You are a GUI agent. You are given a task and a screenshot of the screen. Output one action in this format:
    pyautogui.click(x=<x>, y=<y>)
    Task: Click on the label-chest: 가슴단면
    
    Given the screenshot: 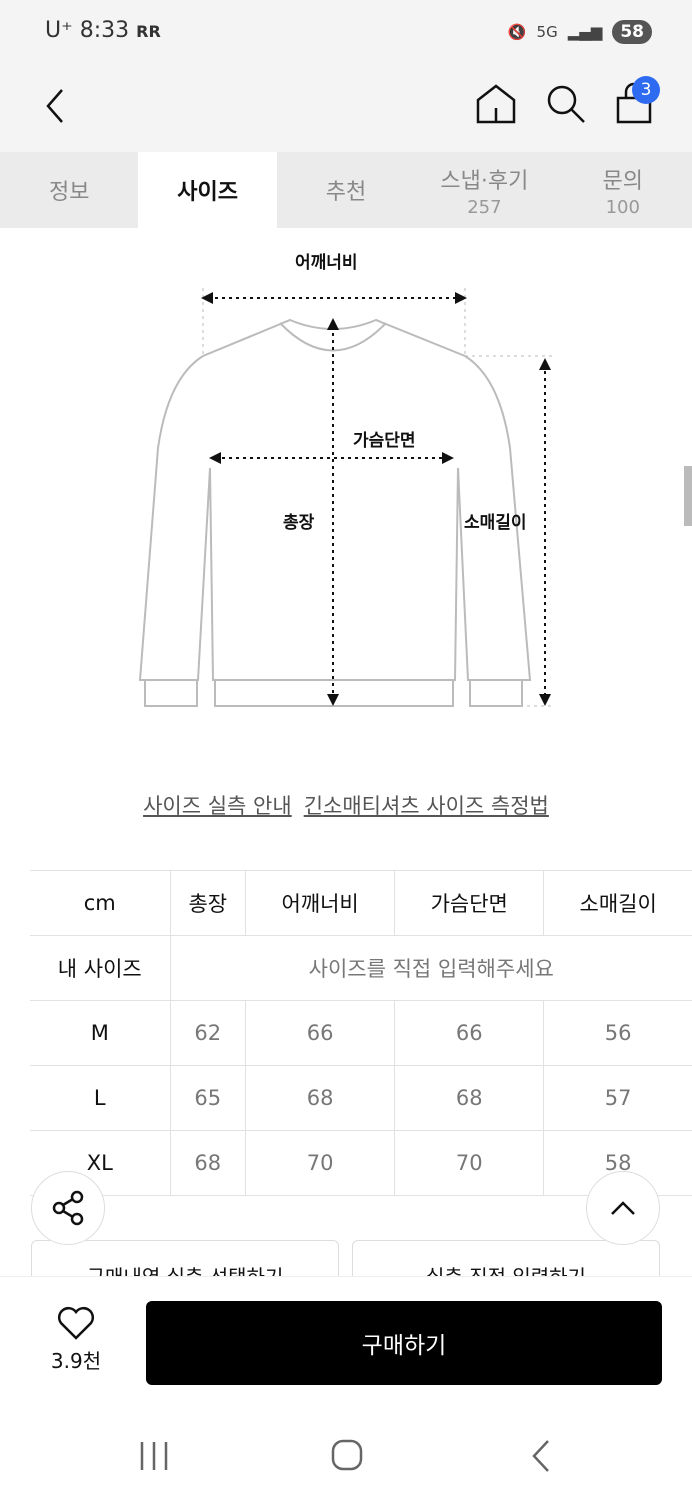 What is the action you would take?
    pyautogui.click(x=384, y=441)
    